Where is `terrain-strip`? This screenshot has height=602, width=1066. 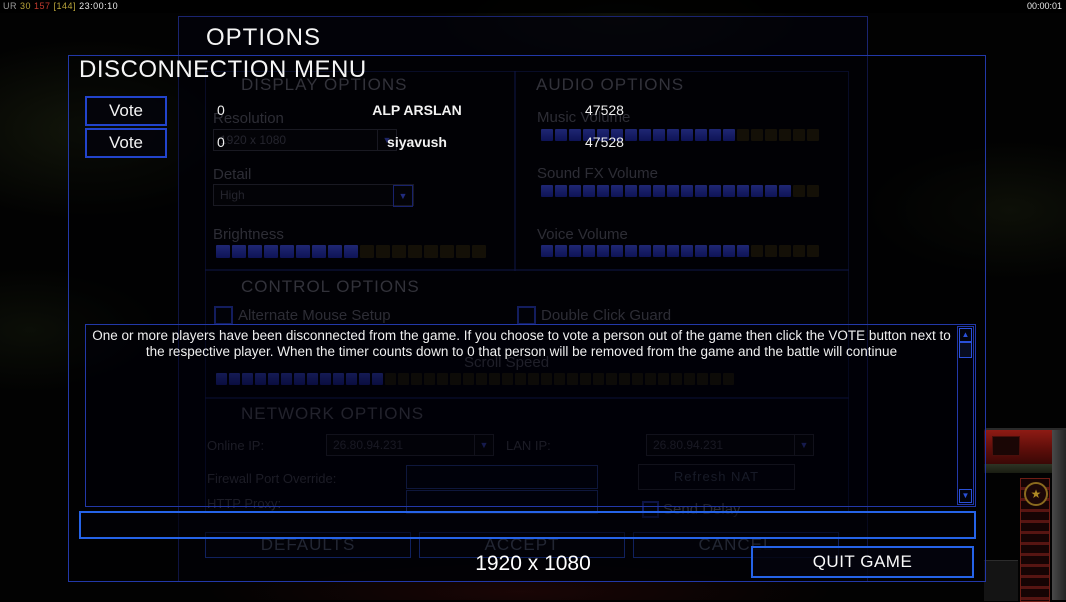 terrain-strip is located at coordinates (1025, 468).